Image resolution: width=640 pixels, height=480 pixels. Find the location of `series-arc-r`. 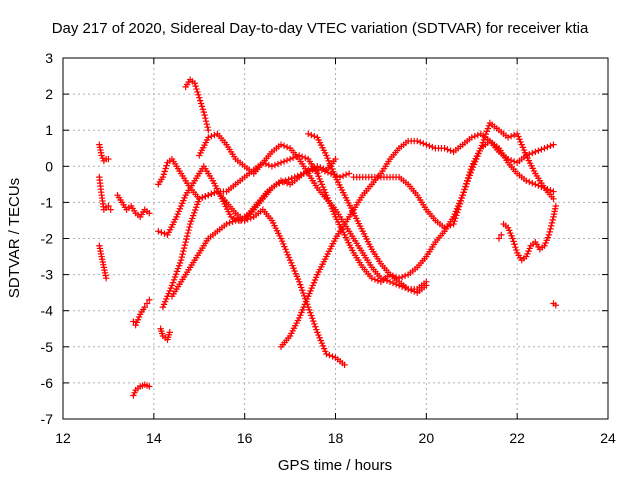

series-arc-r is located at coordinates (500, 236).